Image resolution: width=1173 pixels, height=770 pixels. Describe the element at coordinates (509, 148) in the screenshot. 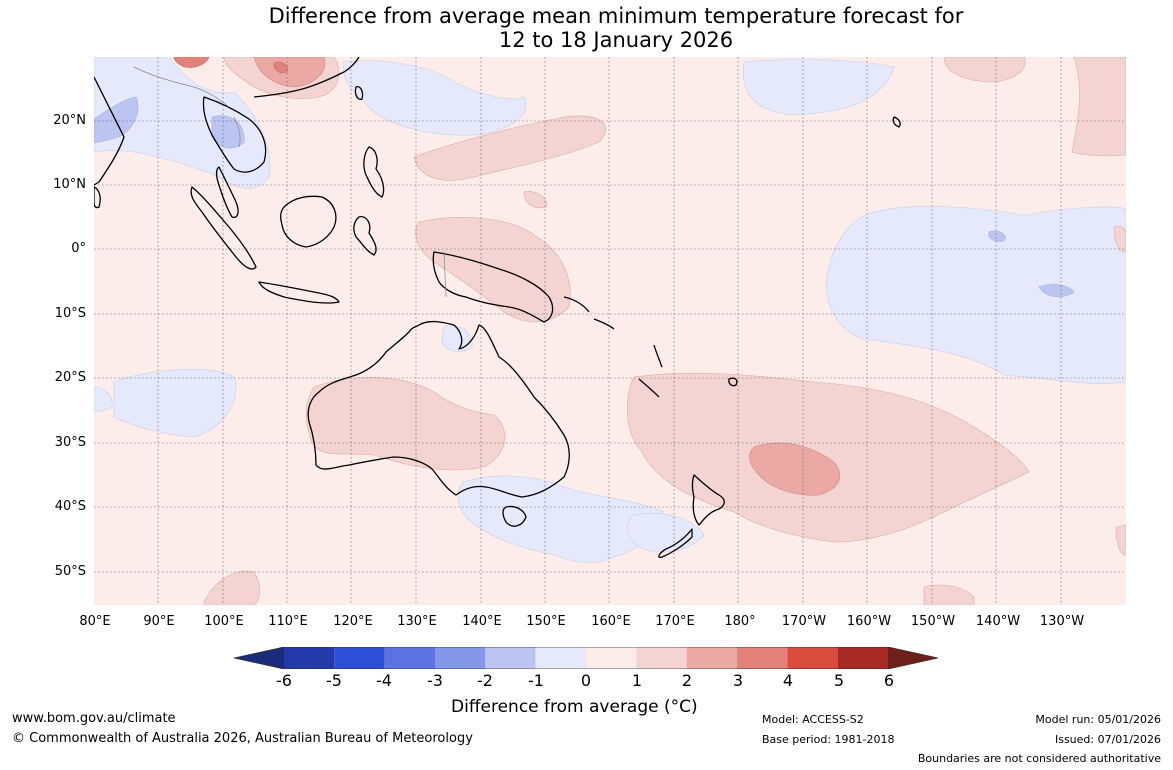

I see `warm-region-north-pacific` at that location.